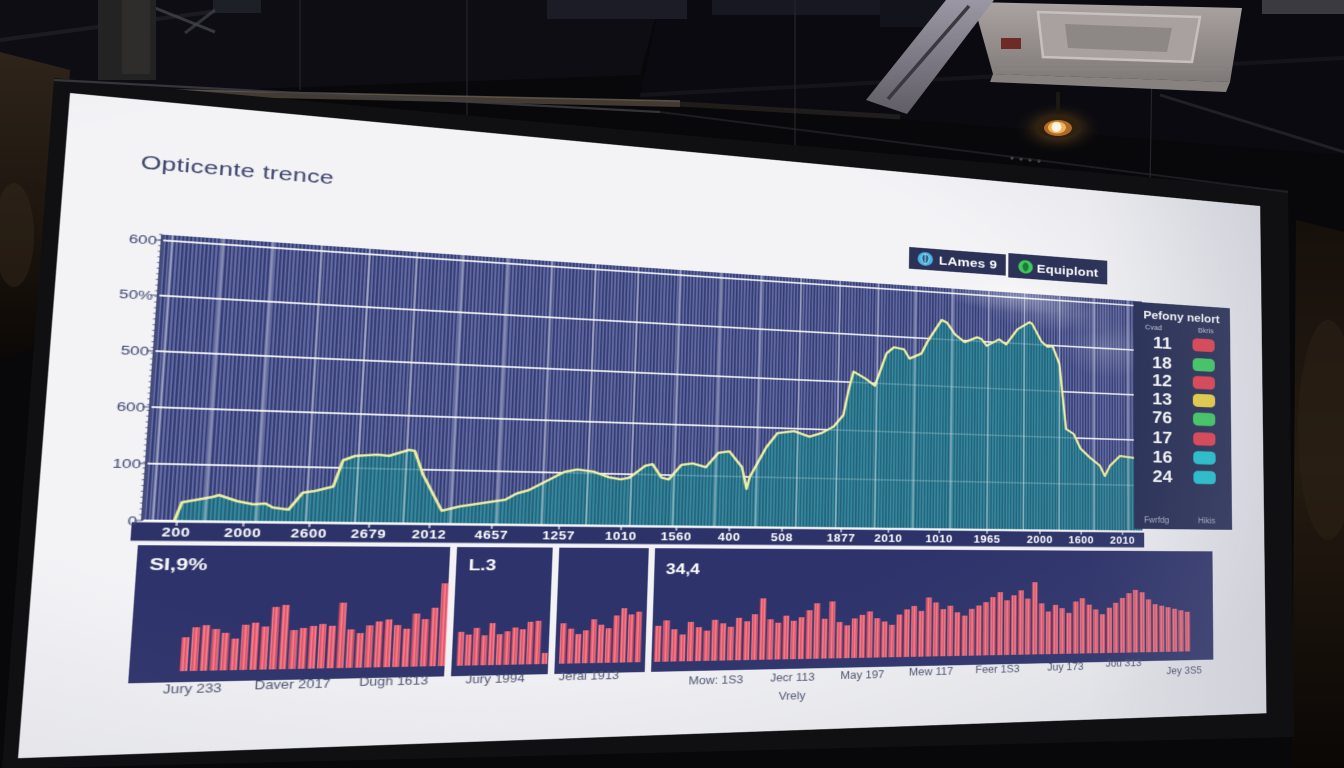 The height and width of the screenshot is (768, 1344). What do you see at coordinates (192, 689) in the screenshot?
I see `svg-text: Jury 233` at bounding box center [192, 689].